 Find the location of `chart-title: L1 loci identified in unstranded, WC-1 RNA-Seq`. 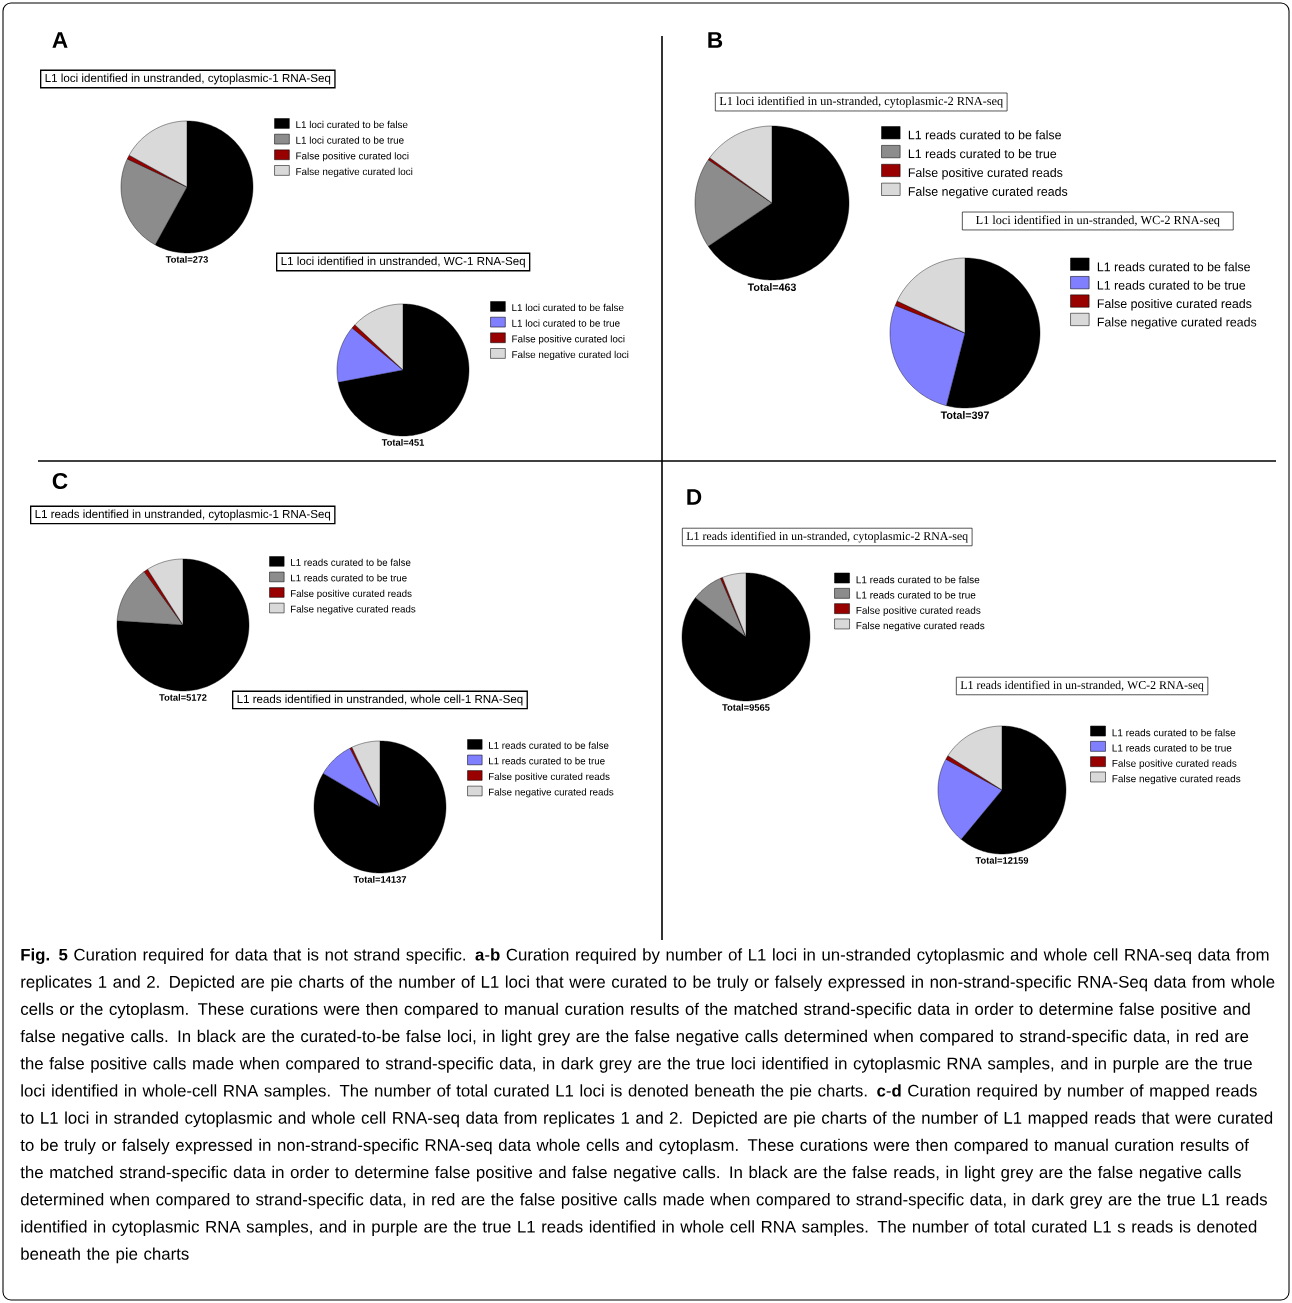

chart-title: L1 loci identified in unstranded, WC-1 RNA-Seq is located at coordinates (403, 262).